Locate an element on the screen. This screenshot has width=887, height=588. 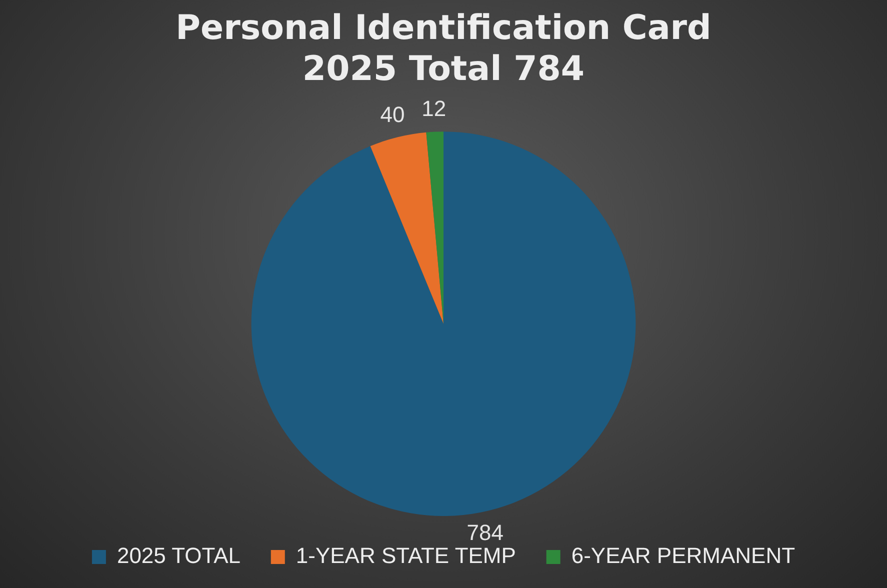
text: 2025 Total 784 is located at coordinates (443, 69).